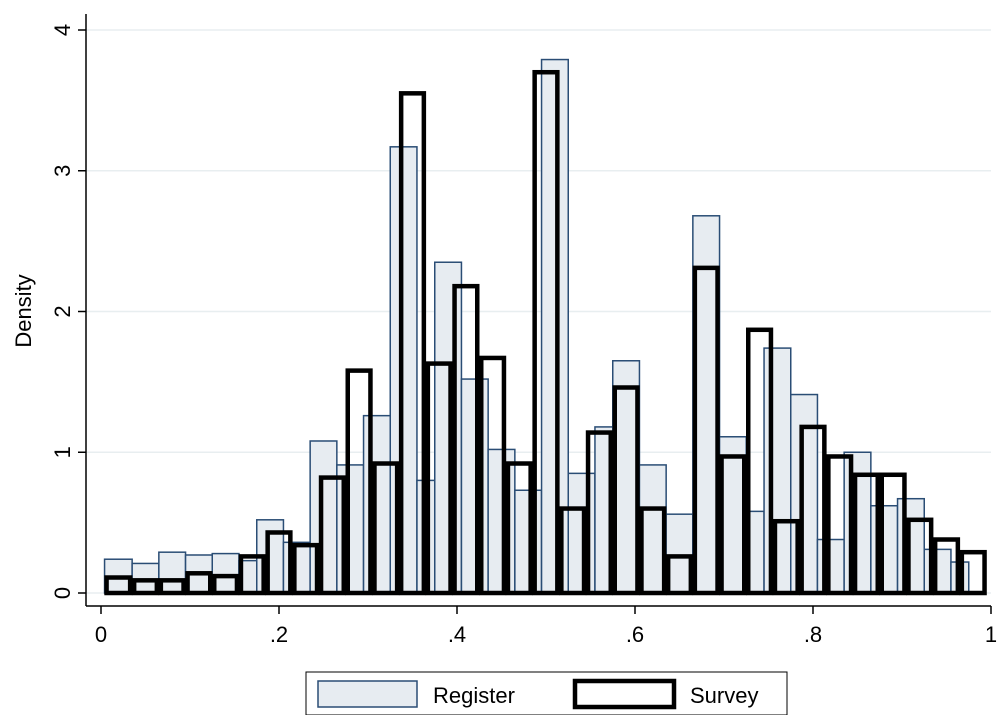 The width and height of the screenshot is (997, 715). What do you see at coordinates (724, 695) in the screenshot?
I see `legend-label-survey: Survey` at bounding box center [724, 695].